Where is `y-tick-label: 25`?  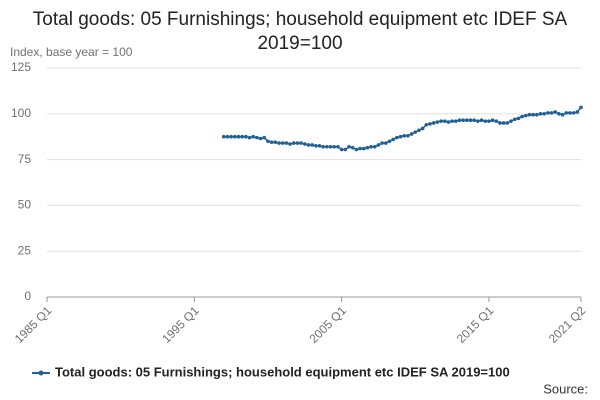 y-tick-label: 25 is located at coordinates (25, 250).